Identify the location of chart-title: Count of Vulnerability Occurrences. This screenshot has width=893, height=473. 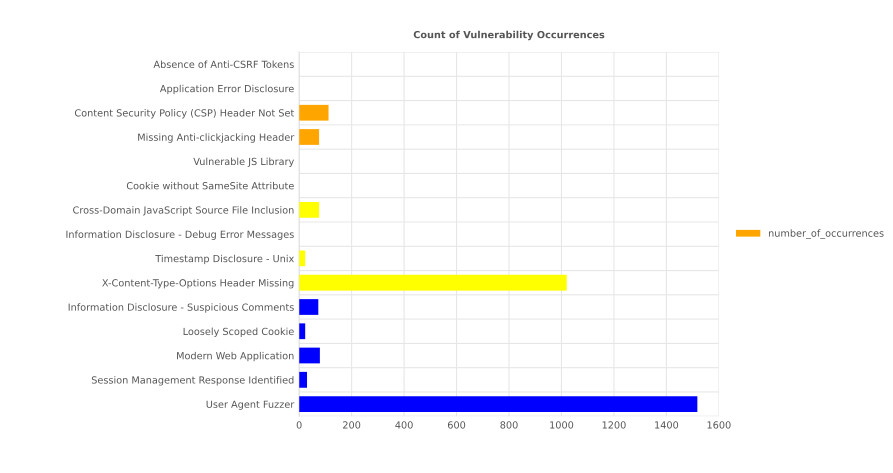
(509, 35).